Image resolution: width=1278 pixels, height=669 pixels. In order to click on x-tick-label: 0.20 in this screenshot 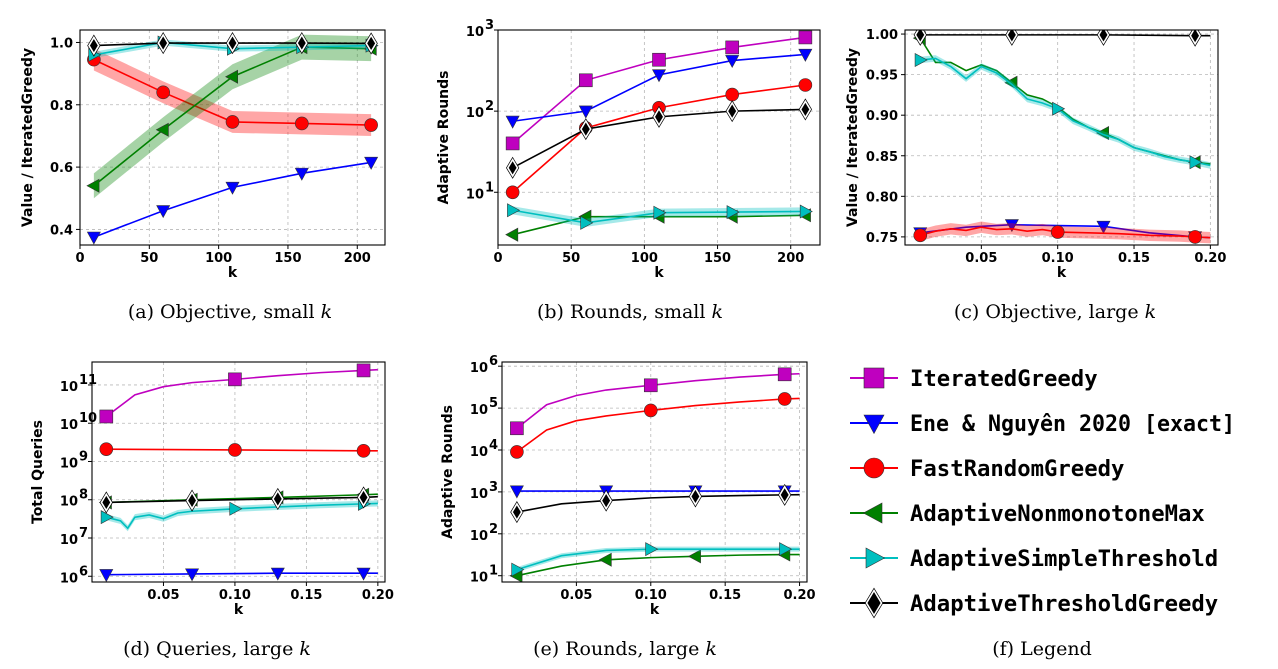, I will do `click(800, 595)`.